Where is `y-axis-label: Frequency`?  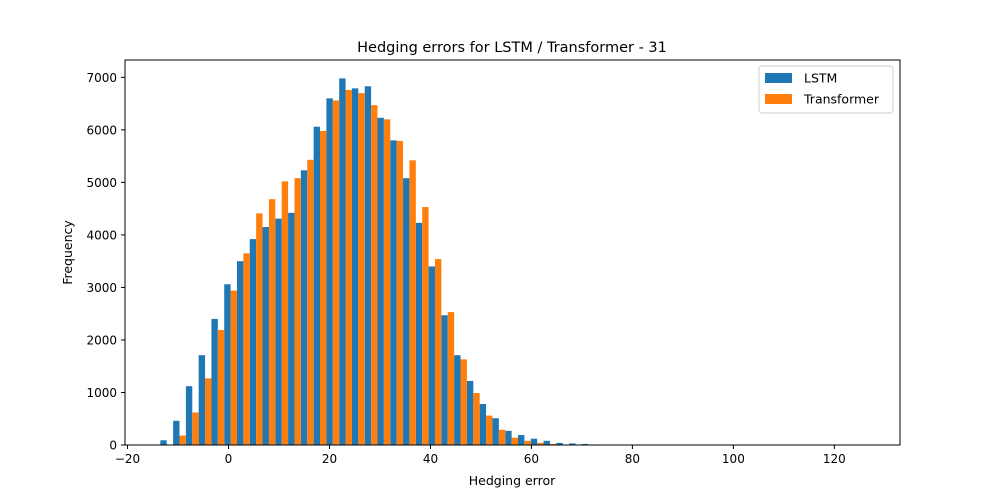
y-axis-label: Frequency is located at coordinates (67, 252).